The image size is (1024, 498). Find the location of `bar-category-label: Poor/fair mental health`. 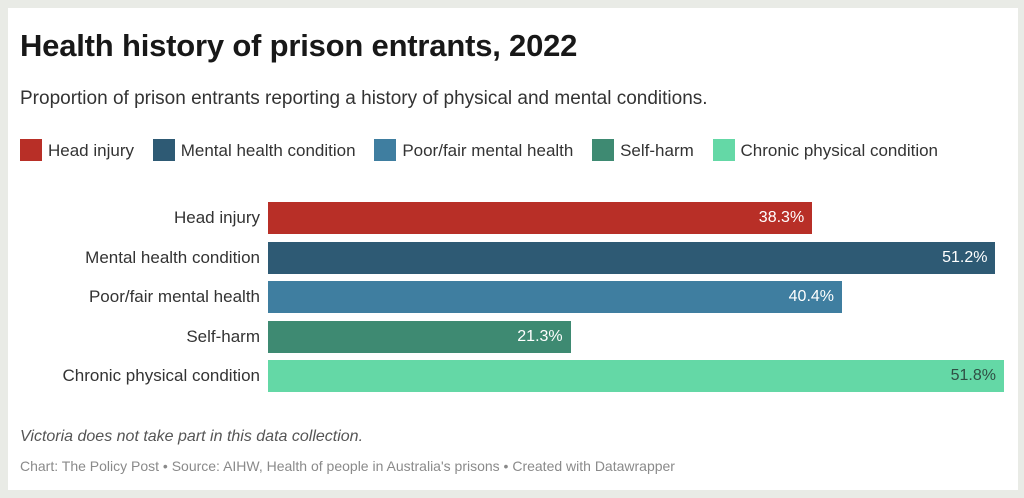

bar-category-label: Poor/fair mental health is located at coordinates (174, 296).